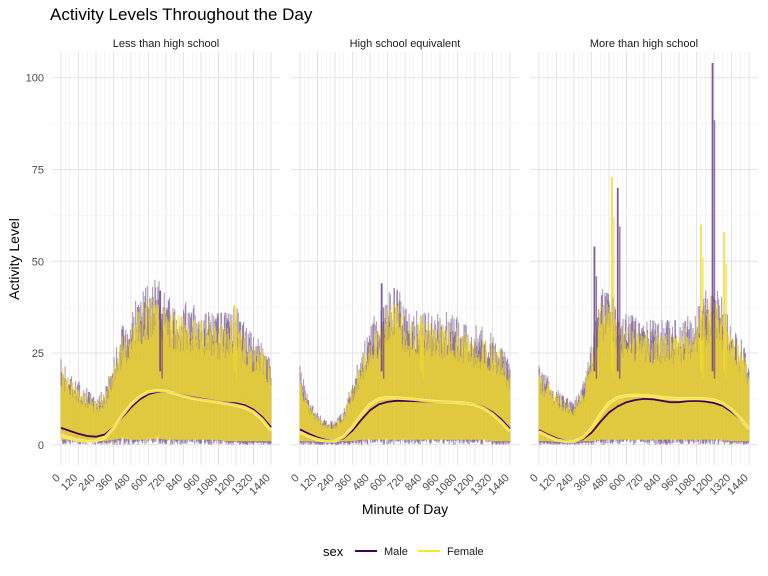 The image size is (768, 576). What do you see at coordinates (41, 446) in the screenshot?
I see `y-tick-label: 0` at bounding box center [41, 446].